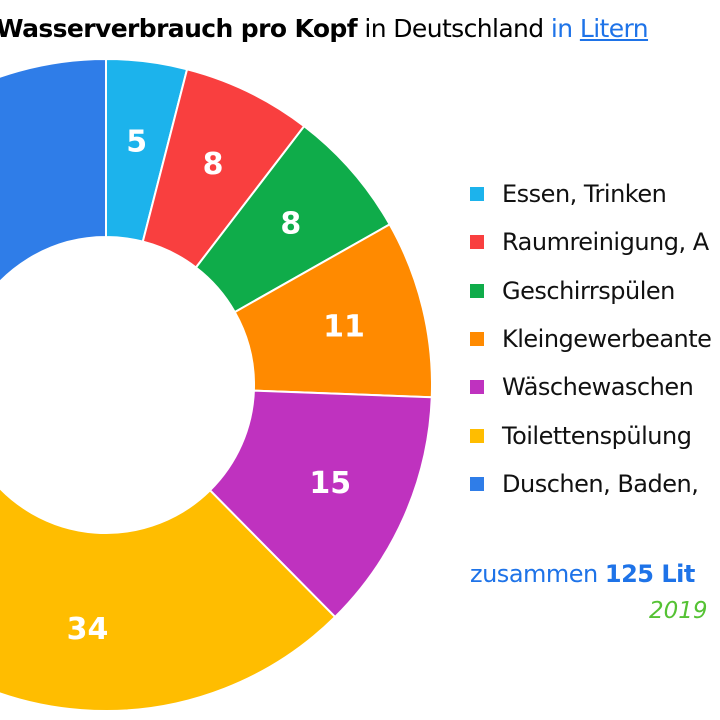 The image size is (720, 720). I want to click on legend-item: Kleingewerbeante, so click(591, 339).